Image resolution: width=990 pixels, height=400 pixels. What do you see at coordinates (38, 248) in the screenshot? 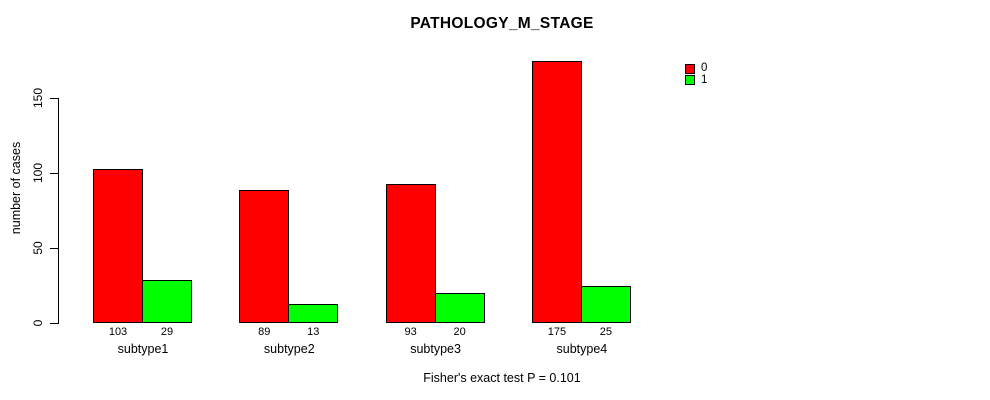
I see `y-axis-tick-label: 50` at bounding box center [38, 248].